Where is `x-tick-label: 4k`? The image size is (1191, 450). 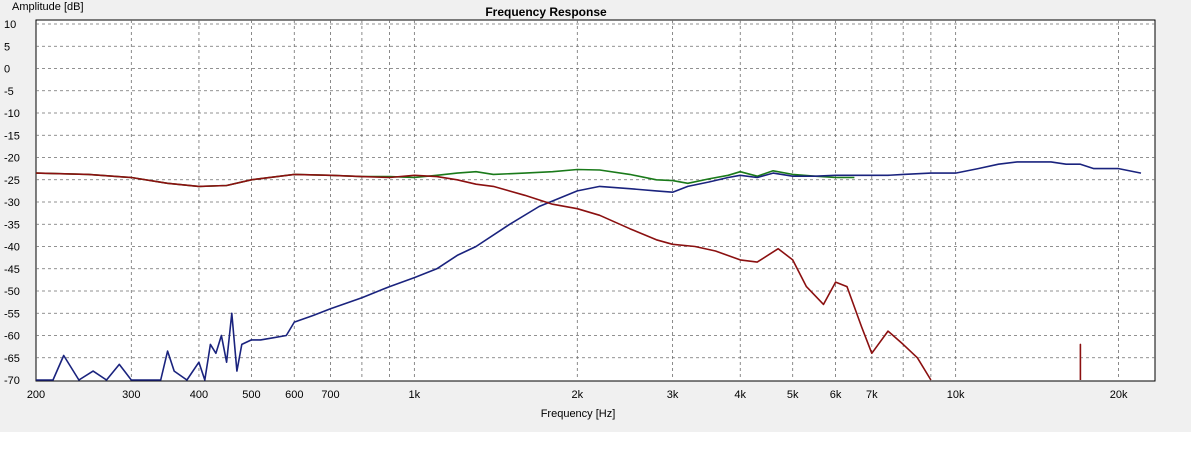
x-tick-label: 4k is located at coordinates (740, 395).